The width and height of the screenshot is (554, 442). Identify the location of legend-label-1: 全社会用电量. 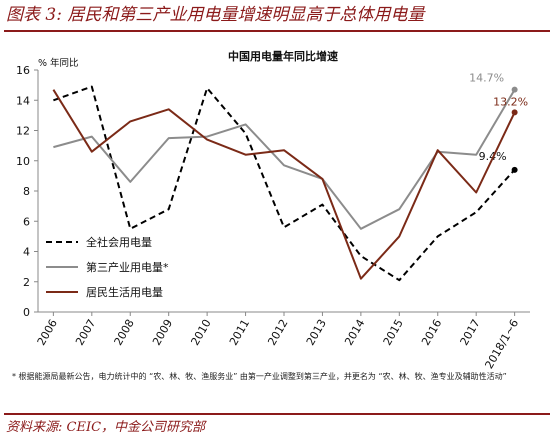
(119, 242).